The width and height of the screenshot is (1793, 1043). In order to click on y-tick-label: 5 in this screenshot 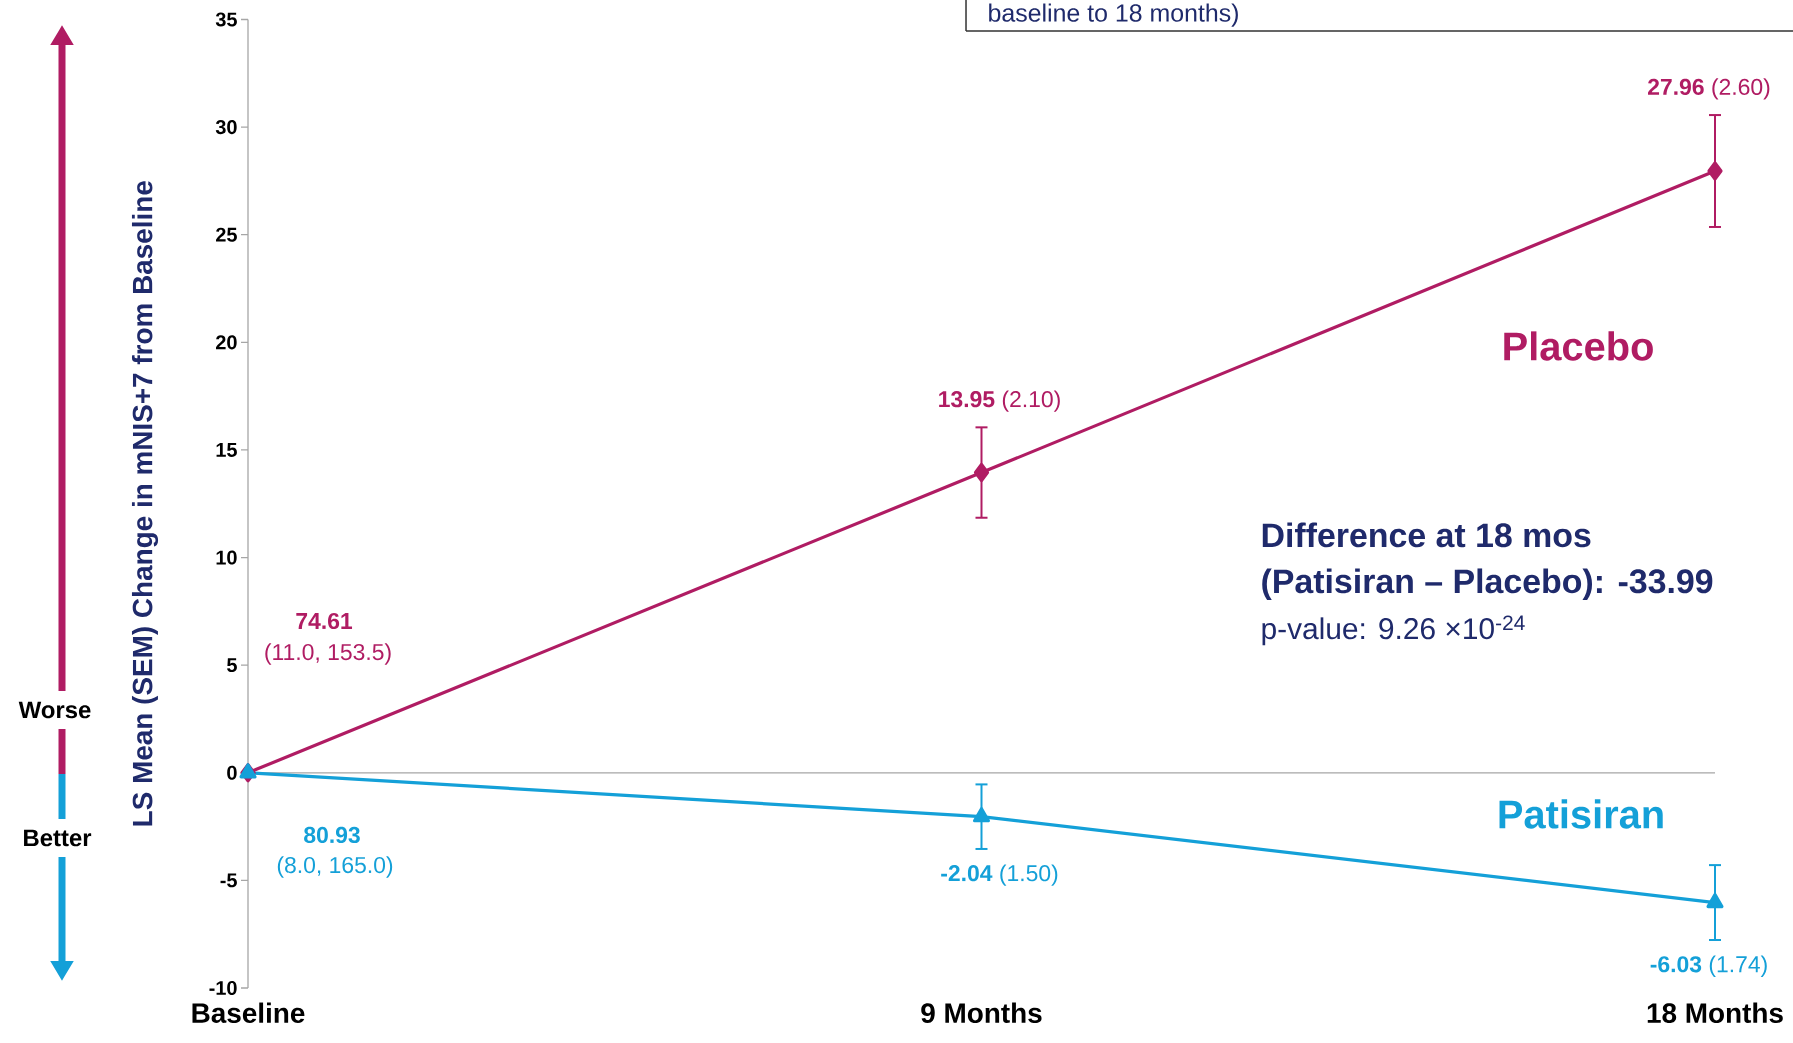, I will do `click(232, 665)`.